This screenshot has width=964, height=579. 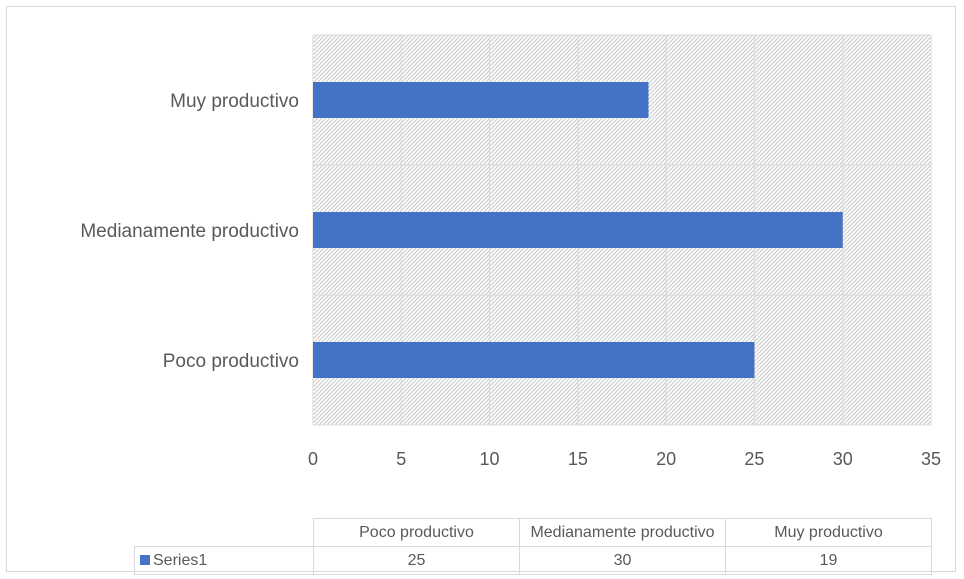 I want to click on legend-entry: Series1, so click(x=224, y=560).